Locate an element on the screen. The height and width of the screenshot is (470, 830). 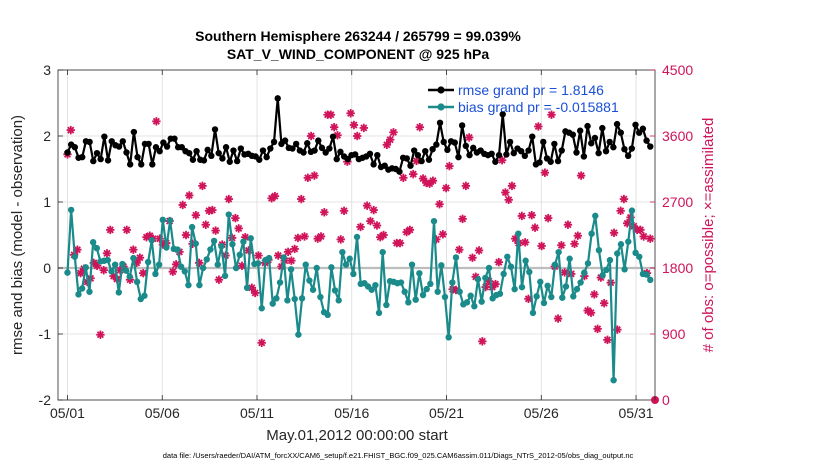
x-tick-label: 05/01 is located at coordinates (67, 413).